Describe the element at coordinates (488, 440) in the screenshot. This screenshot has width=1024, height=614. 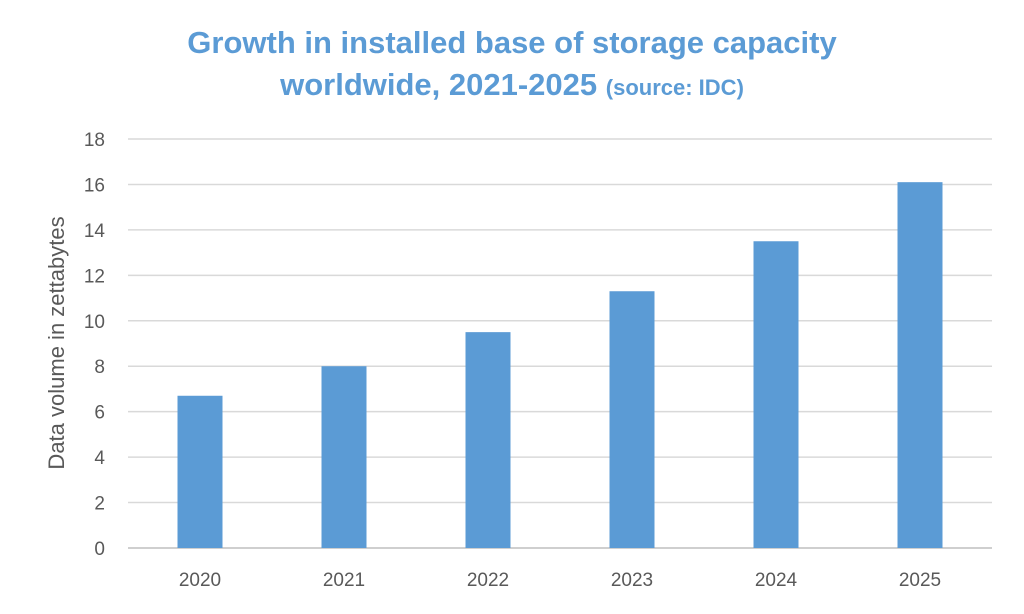
I see `bar-2022` at that location.